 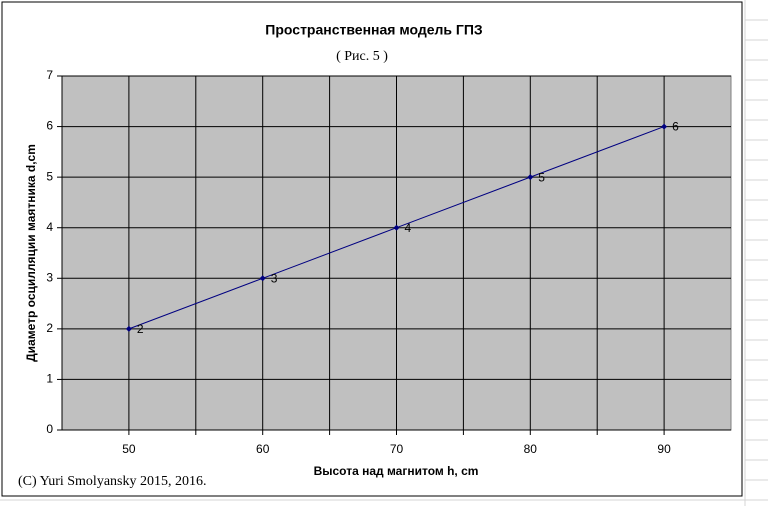 What do you see at coordinates (362, 56) in the screenshot?
I see `chart-subtitle: ( Рис. 5 )` at bounding box center [362, 56].